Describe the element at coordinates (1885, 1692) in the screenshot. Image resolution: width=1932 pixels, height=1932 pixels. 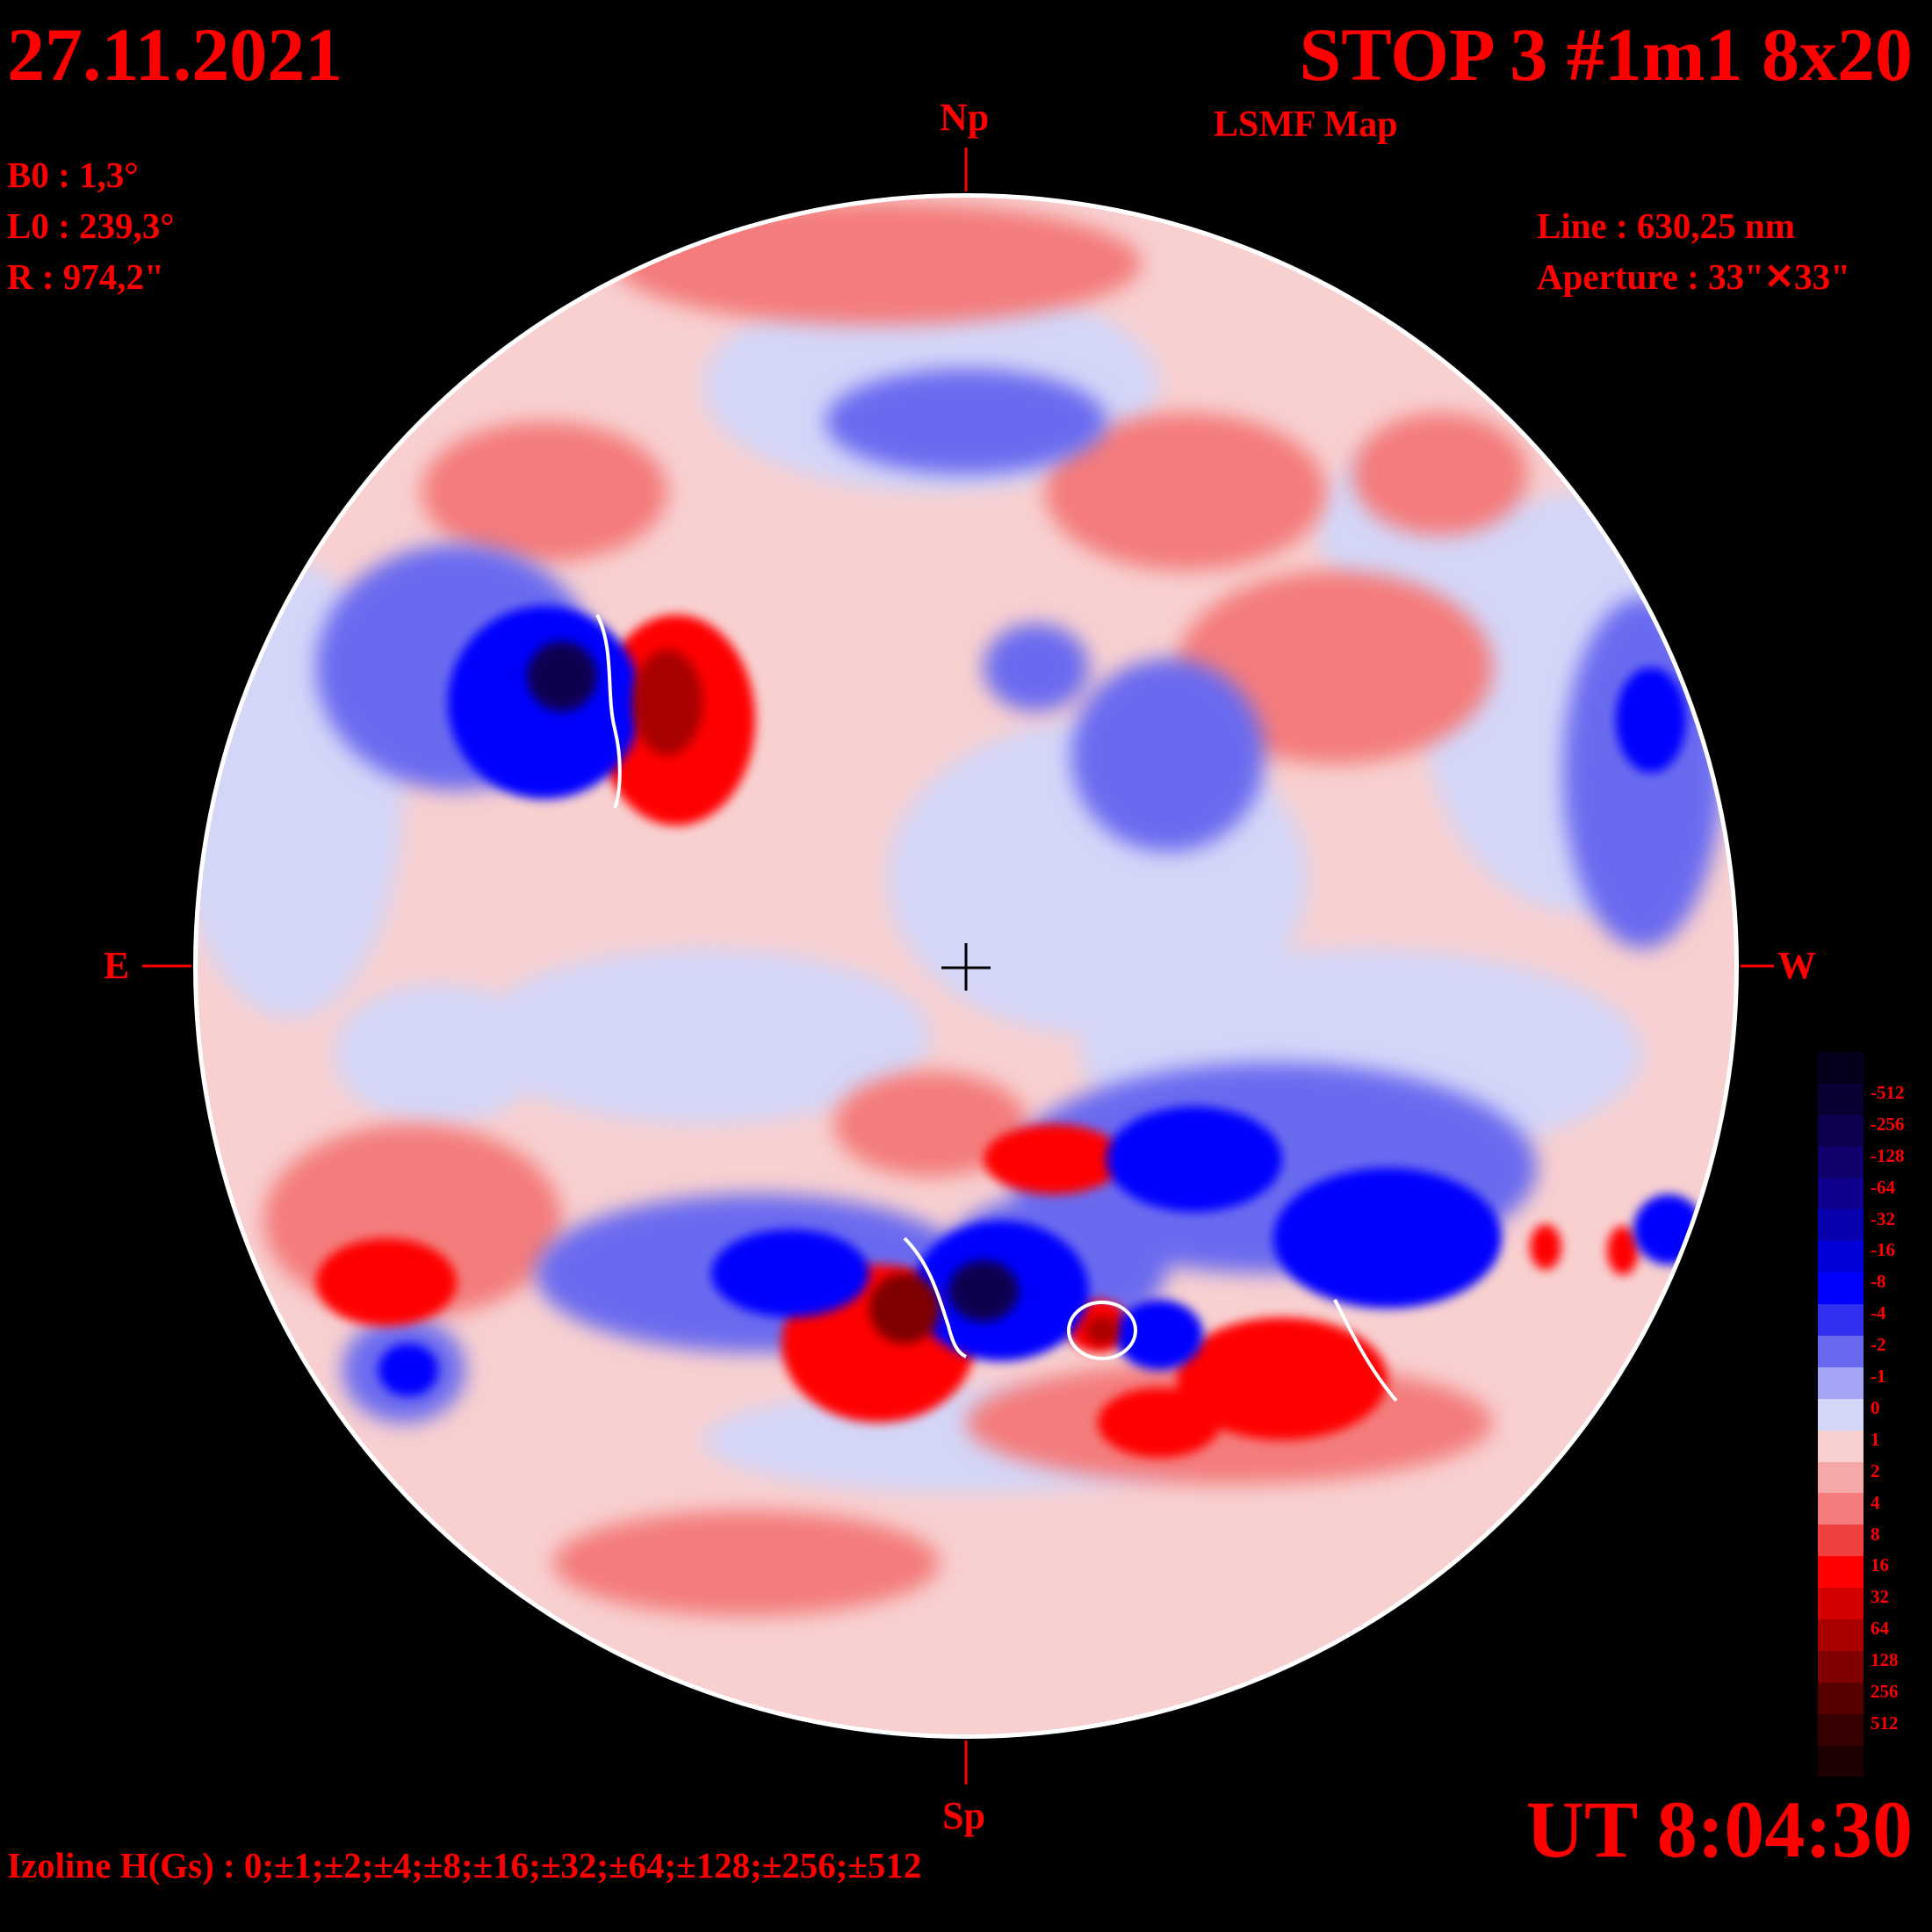
I see `legend-label: 256` at that location.